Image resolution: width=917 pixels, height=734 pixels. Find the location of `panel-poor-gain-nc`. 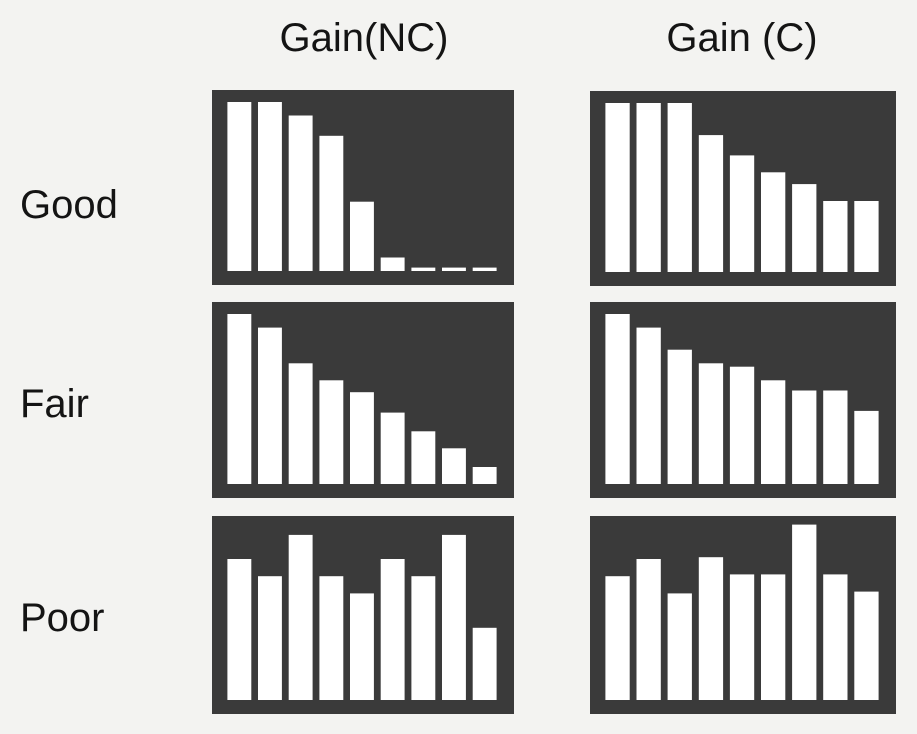

panel-poor-gain-nc is located at coordinates (363, 615).